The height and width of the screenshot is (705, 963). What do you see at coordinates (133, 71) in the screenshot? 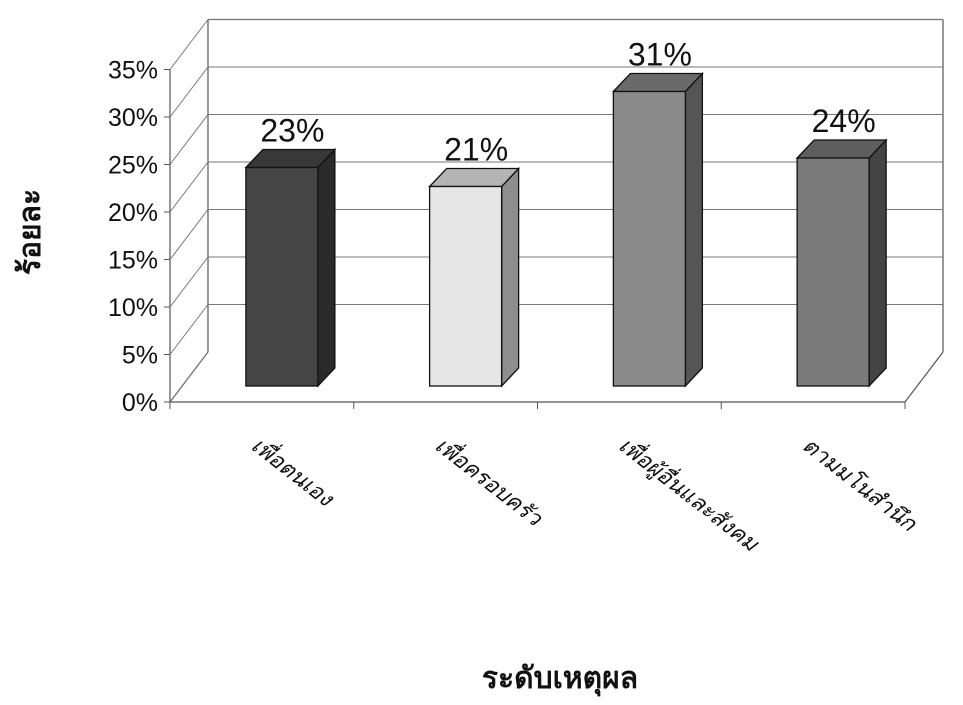
I see `y-tick-label: 35%` at bounding box center [133, 71].